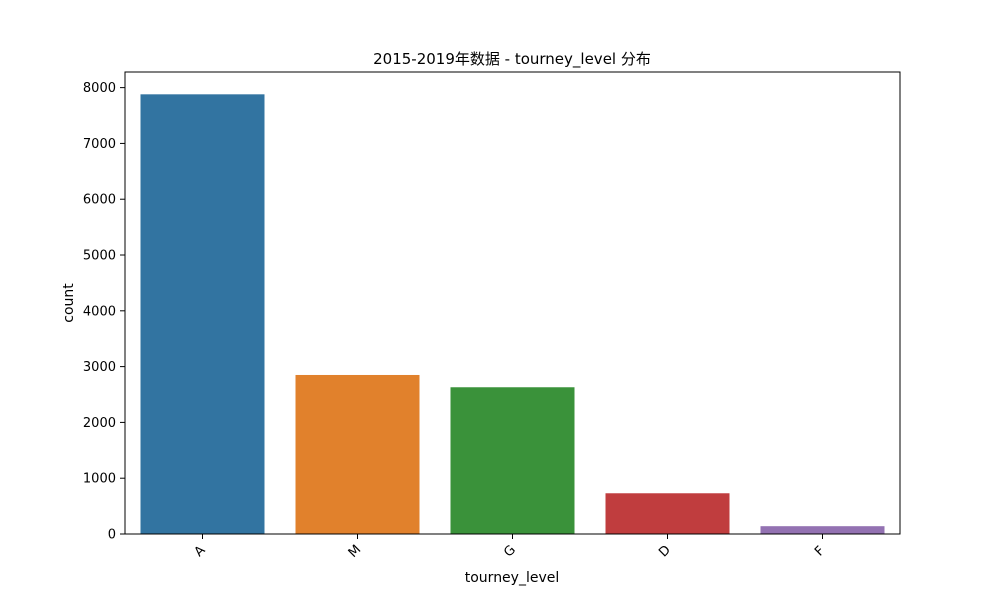 Image resolution: width=1000 pixels, height=600 pixels. What do you see at coordinates (820, 552) in the screenshot?
I see `x-tick-label: F` at bounding box center [820, 552].